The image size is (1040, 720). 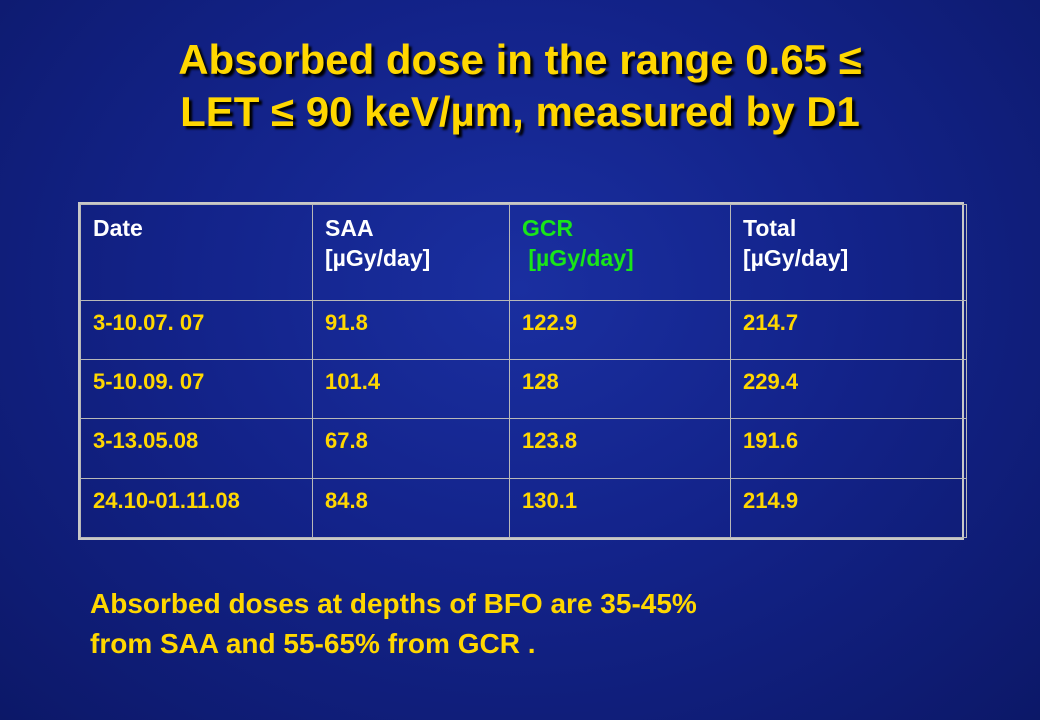 I want to click on cell-gcr: 122.9, so click(x=620, y=329).